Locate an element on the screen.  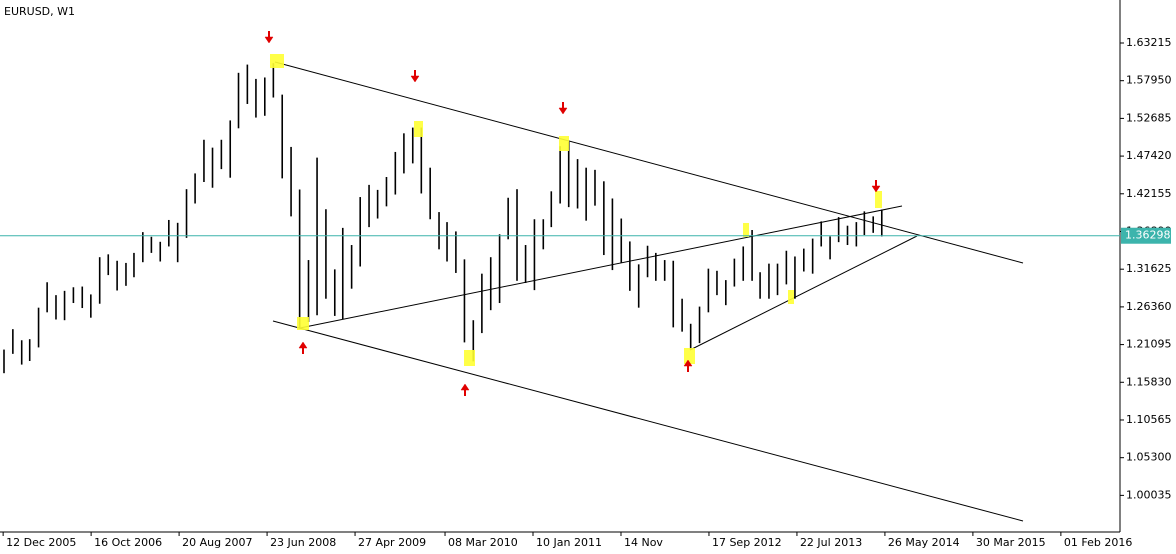
current-price-box is located at coordinates (1146, 235).